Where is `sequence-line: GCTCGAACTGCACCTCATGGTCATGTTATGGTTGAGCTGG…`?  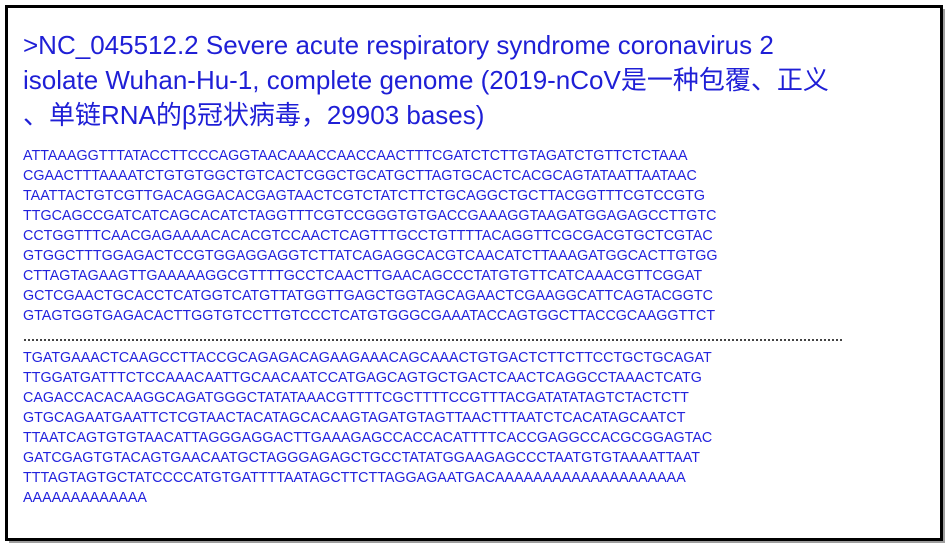 sequence-line: GCTCGAACTGCACCTCATGGTCATGTTATGGTTGAGCTGG… is located at coordinates (368, 296).